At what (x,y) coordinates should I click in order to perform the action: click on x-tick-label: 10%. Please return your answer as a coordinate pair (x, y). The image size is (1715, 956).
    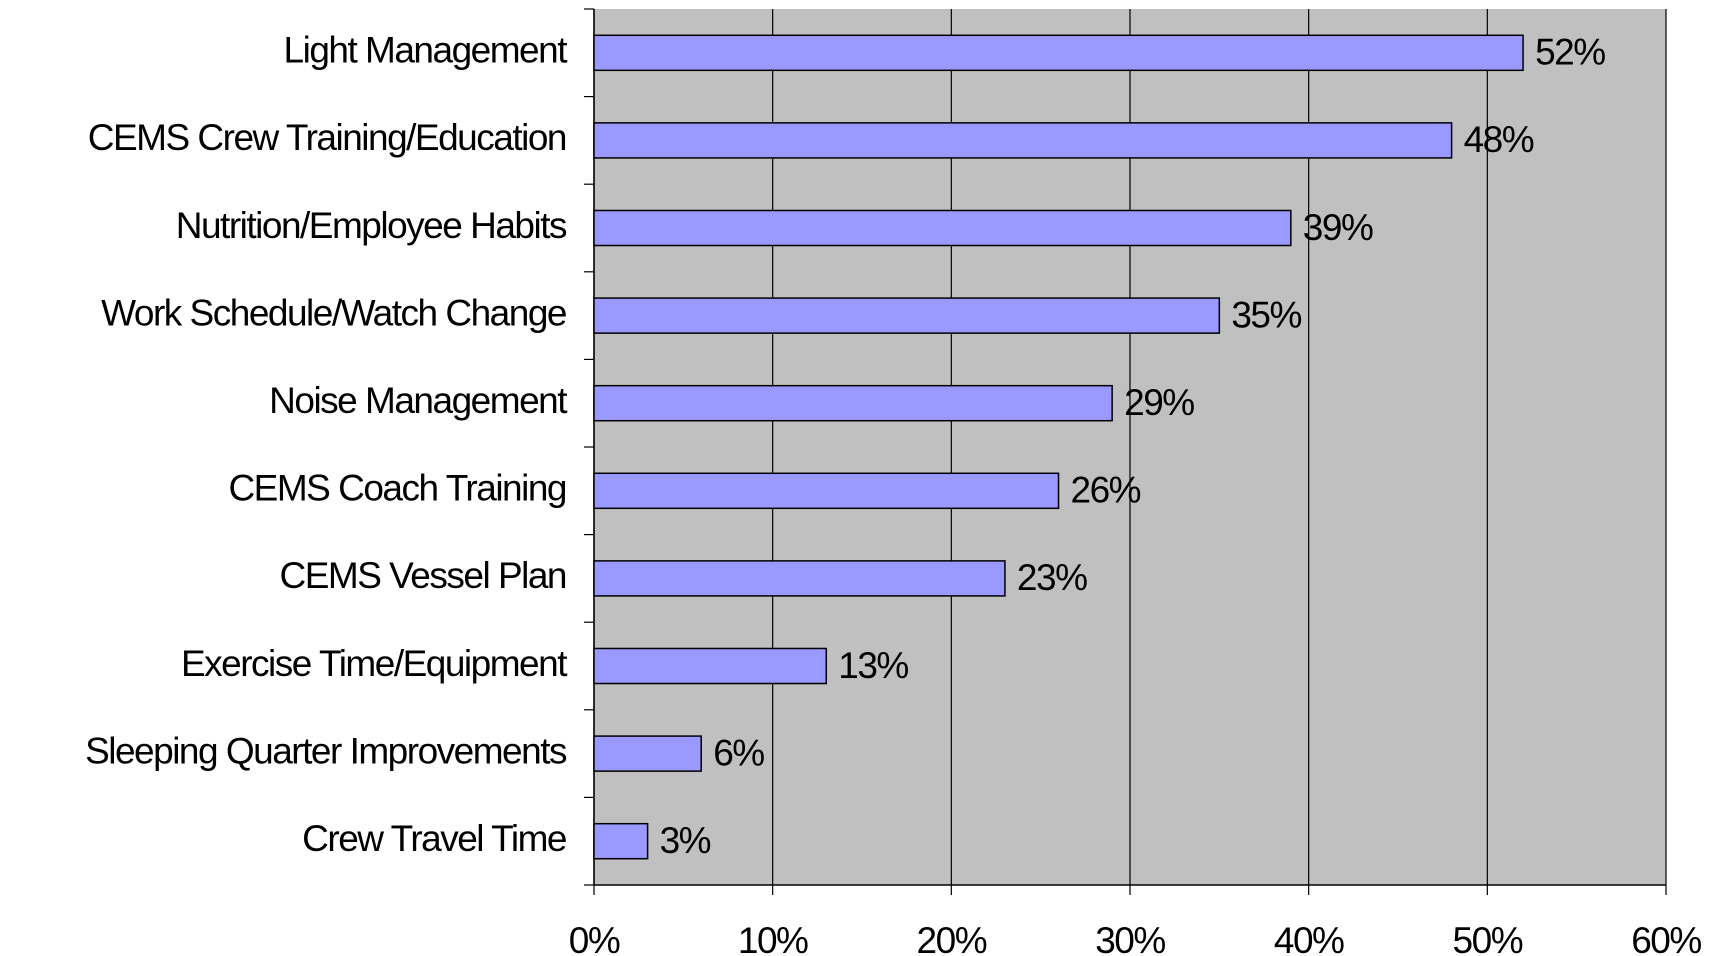
    Looking at the image, I should click on (773, 938).